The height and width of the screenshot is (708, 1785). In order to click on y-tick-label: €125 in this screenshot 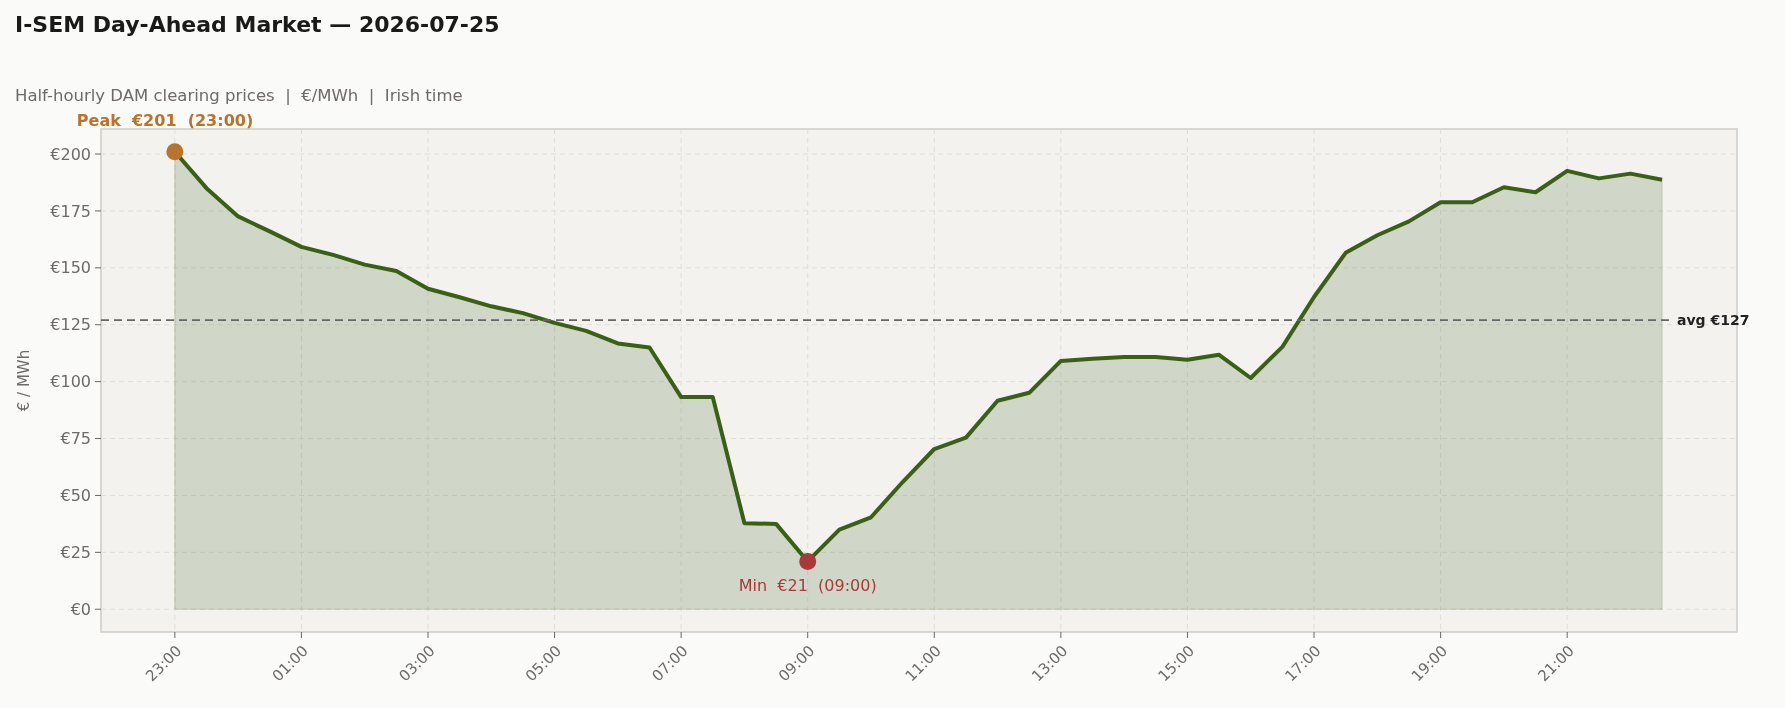, I will do `click(70, 325)`.